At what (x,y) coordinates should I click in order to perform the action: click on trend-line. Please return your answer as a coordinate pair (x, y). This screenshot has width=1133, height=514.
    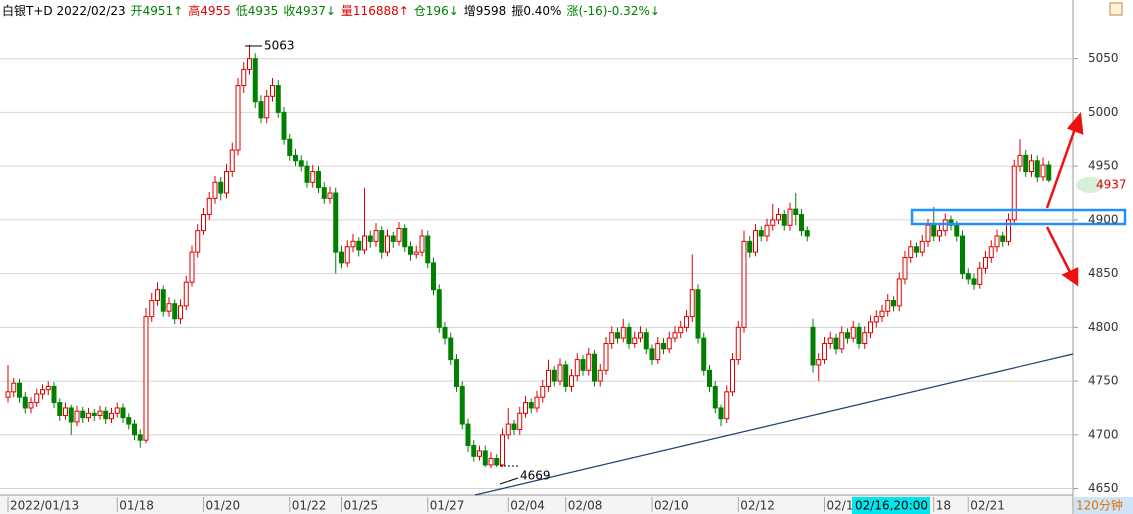
    Looking at the image, I should click on (774, 424).